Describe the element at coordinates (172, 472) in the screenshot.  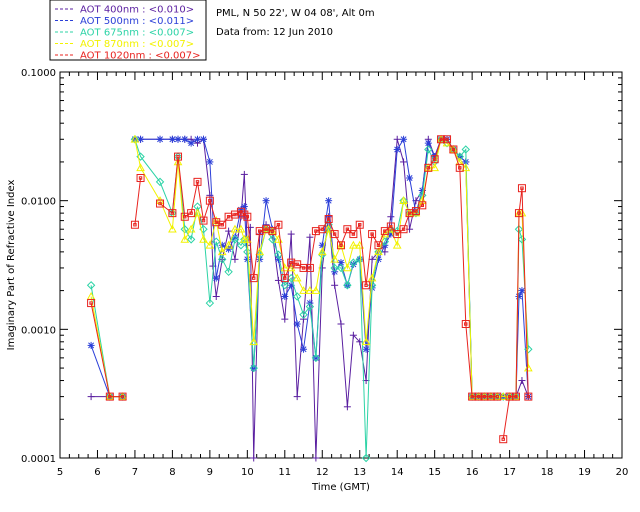
I see `x-tick-label: 8` at that location.